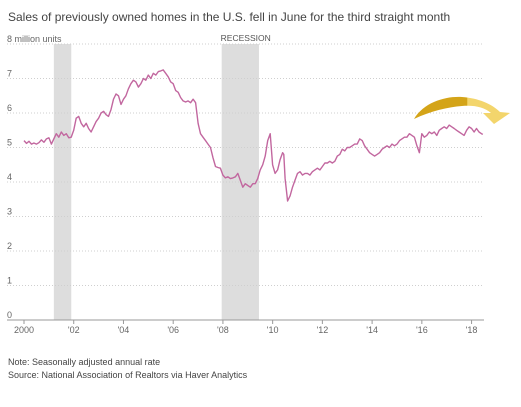 The height and width of the screenshot is (407, 521). Describe the element at coordinates (124, 330) in the screenshot. I see `x-tick-label: '04` at that location.